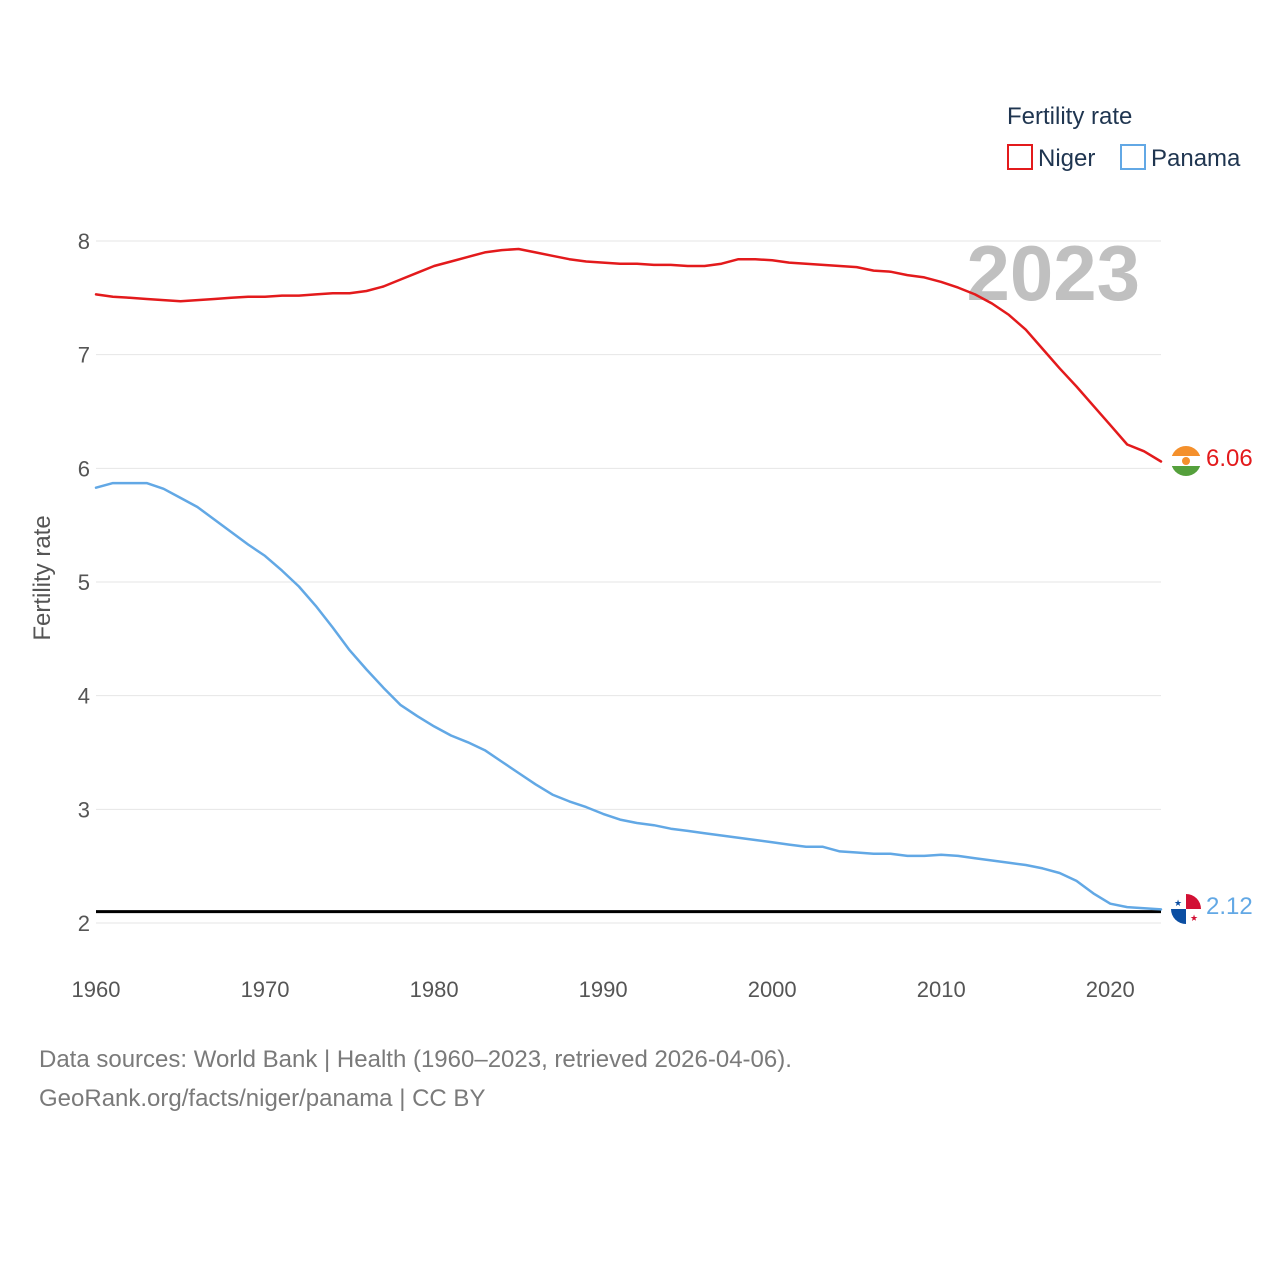  What do you see at coordinates (628, 355) in the screenshot?
I see `series-line-niger` at bounding box center [628, 355].